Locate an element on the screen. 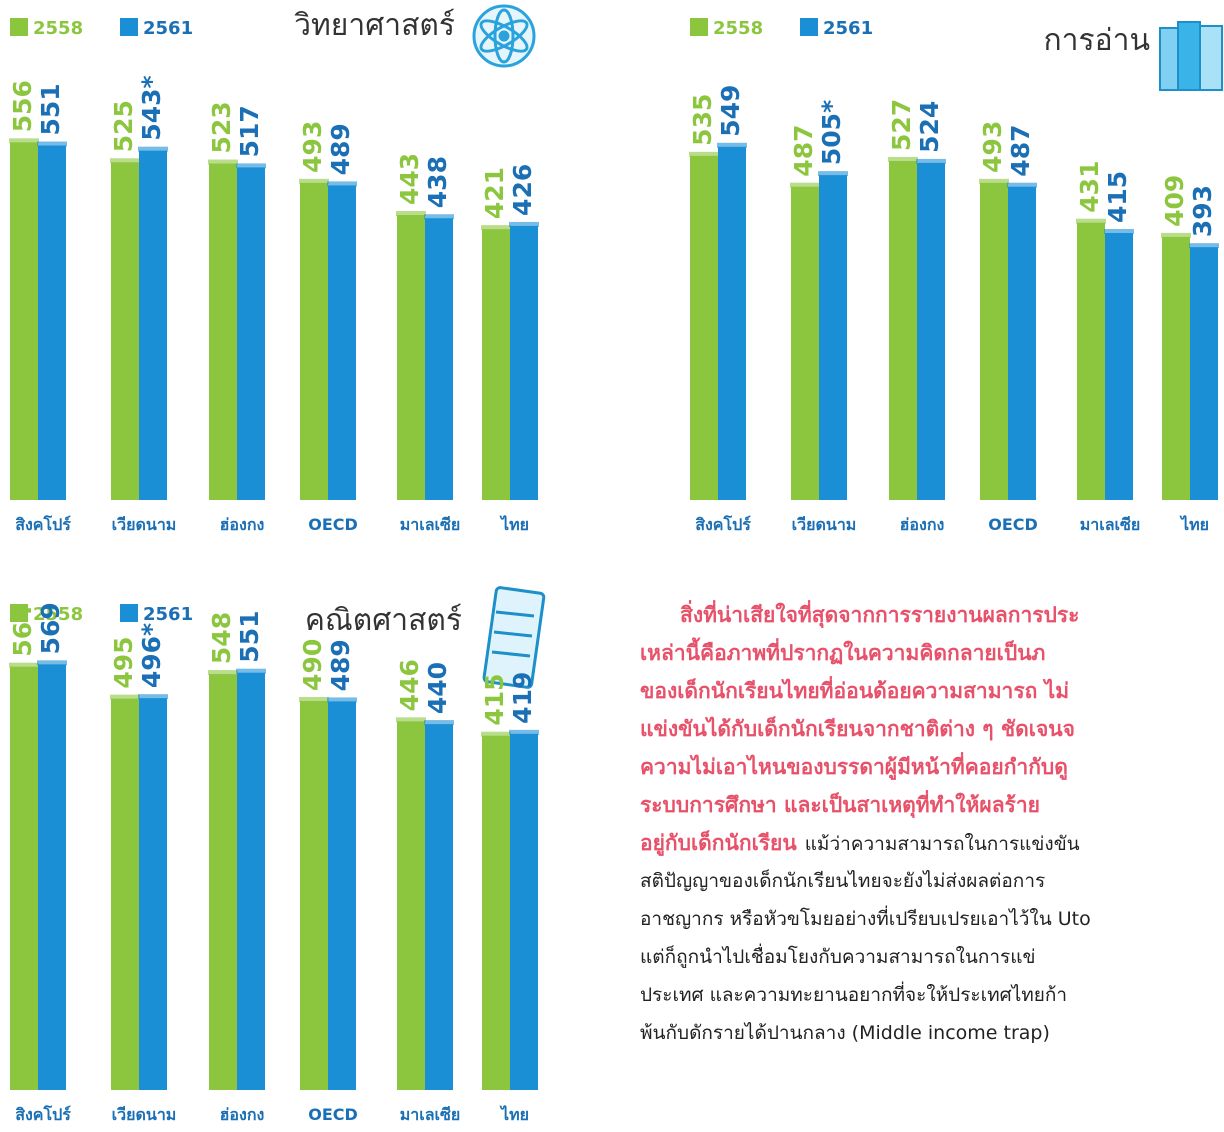 Image resolution: width=1224 pixels, height=1132 pixels. value-label: 543* is located at coordinates (151, 107).